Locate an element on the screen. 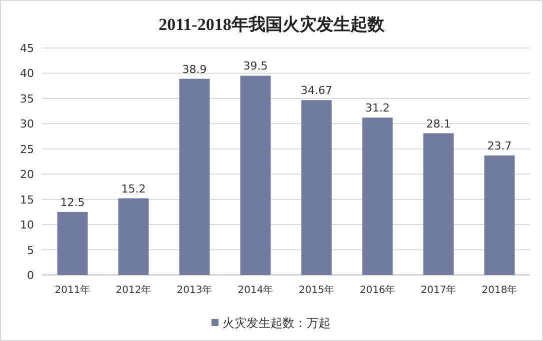 The height and width of the screenshot is (341, 543). data-label: 12.5 is located at coordinates (72, 202).